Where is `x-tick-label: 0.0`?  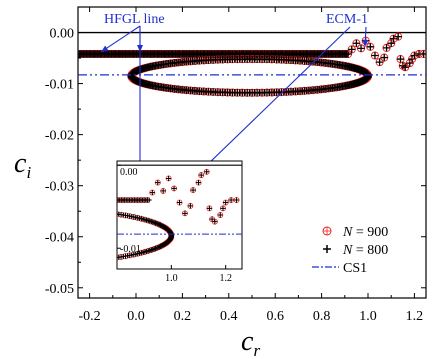
x-tick-label: 0.0 is located at coordinates (136, 316).